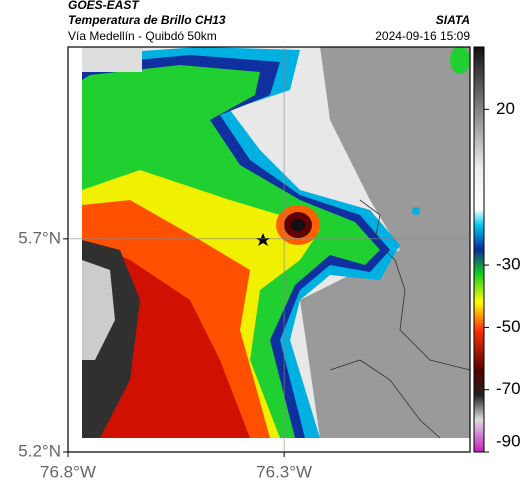  I want to click on subtitle: Temperatura de Brillo CH13, so click(147, 20).